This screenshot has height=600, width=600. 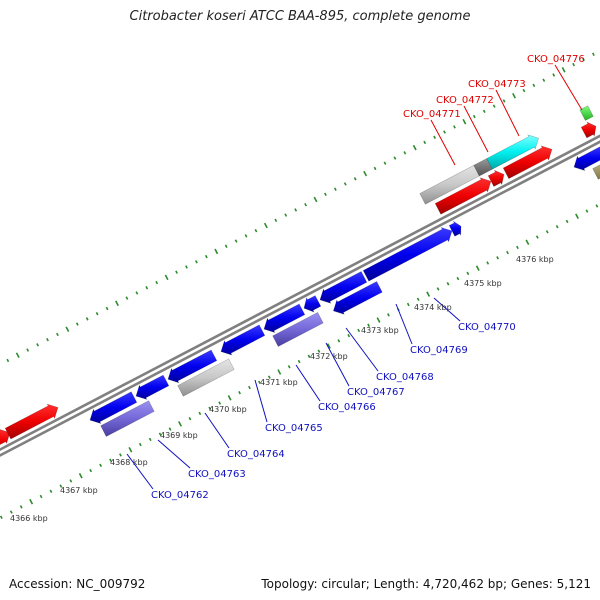 I want to click on gene-cyan-forward, so click(x=512, y=152).